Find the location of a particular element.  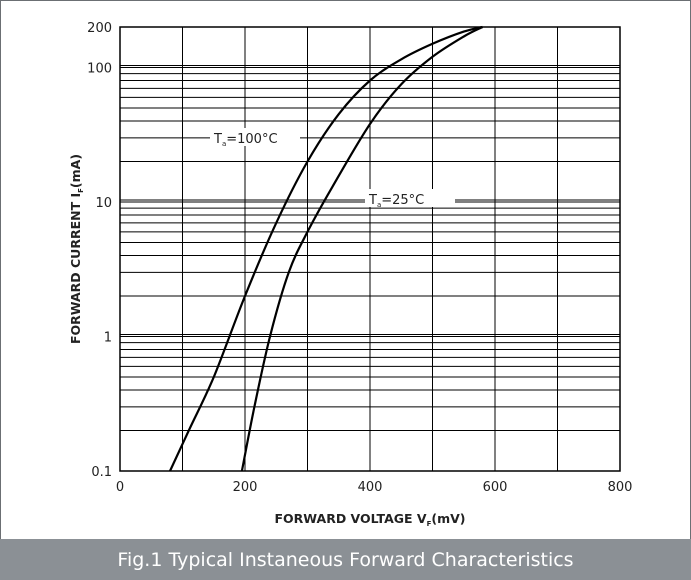

y-tick-label: 100 is located at coordinates (99, 68).